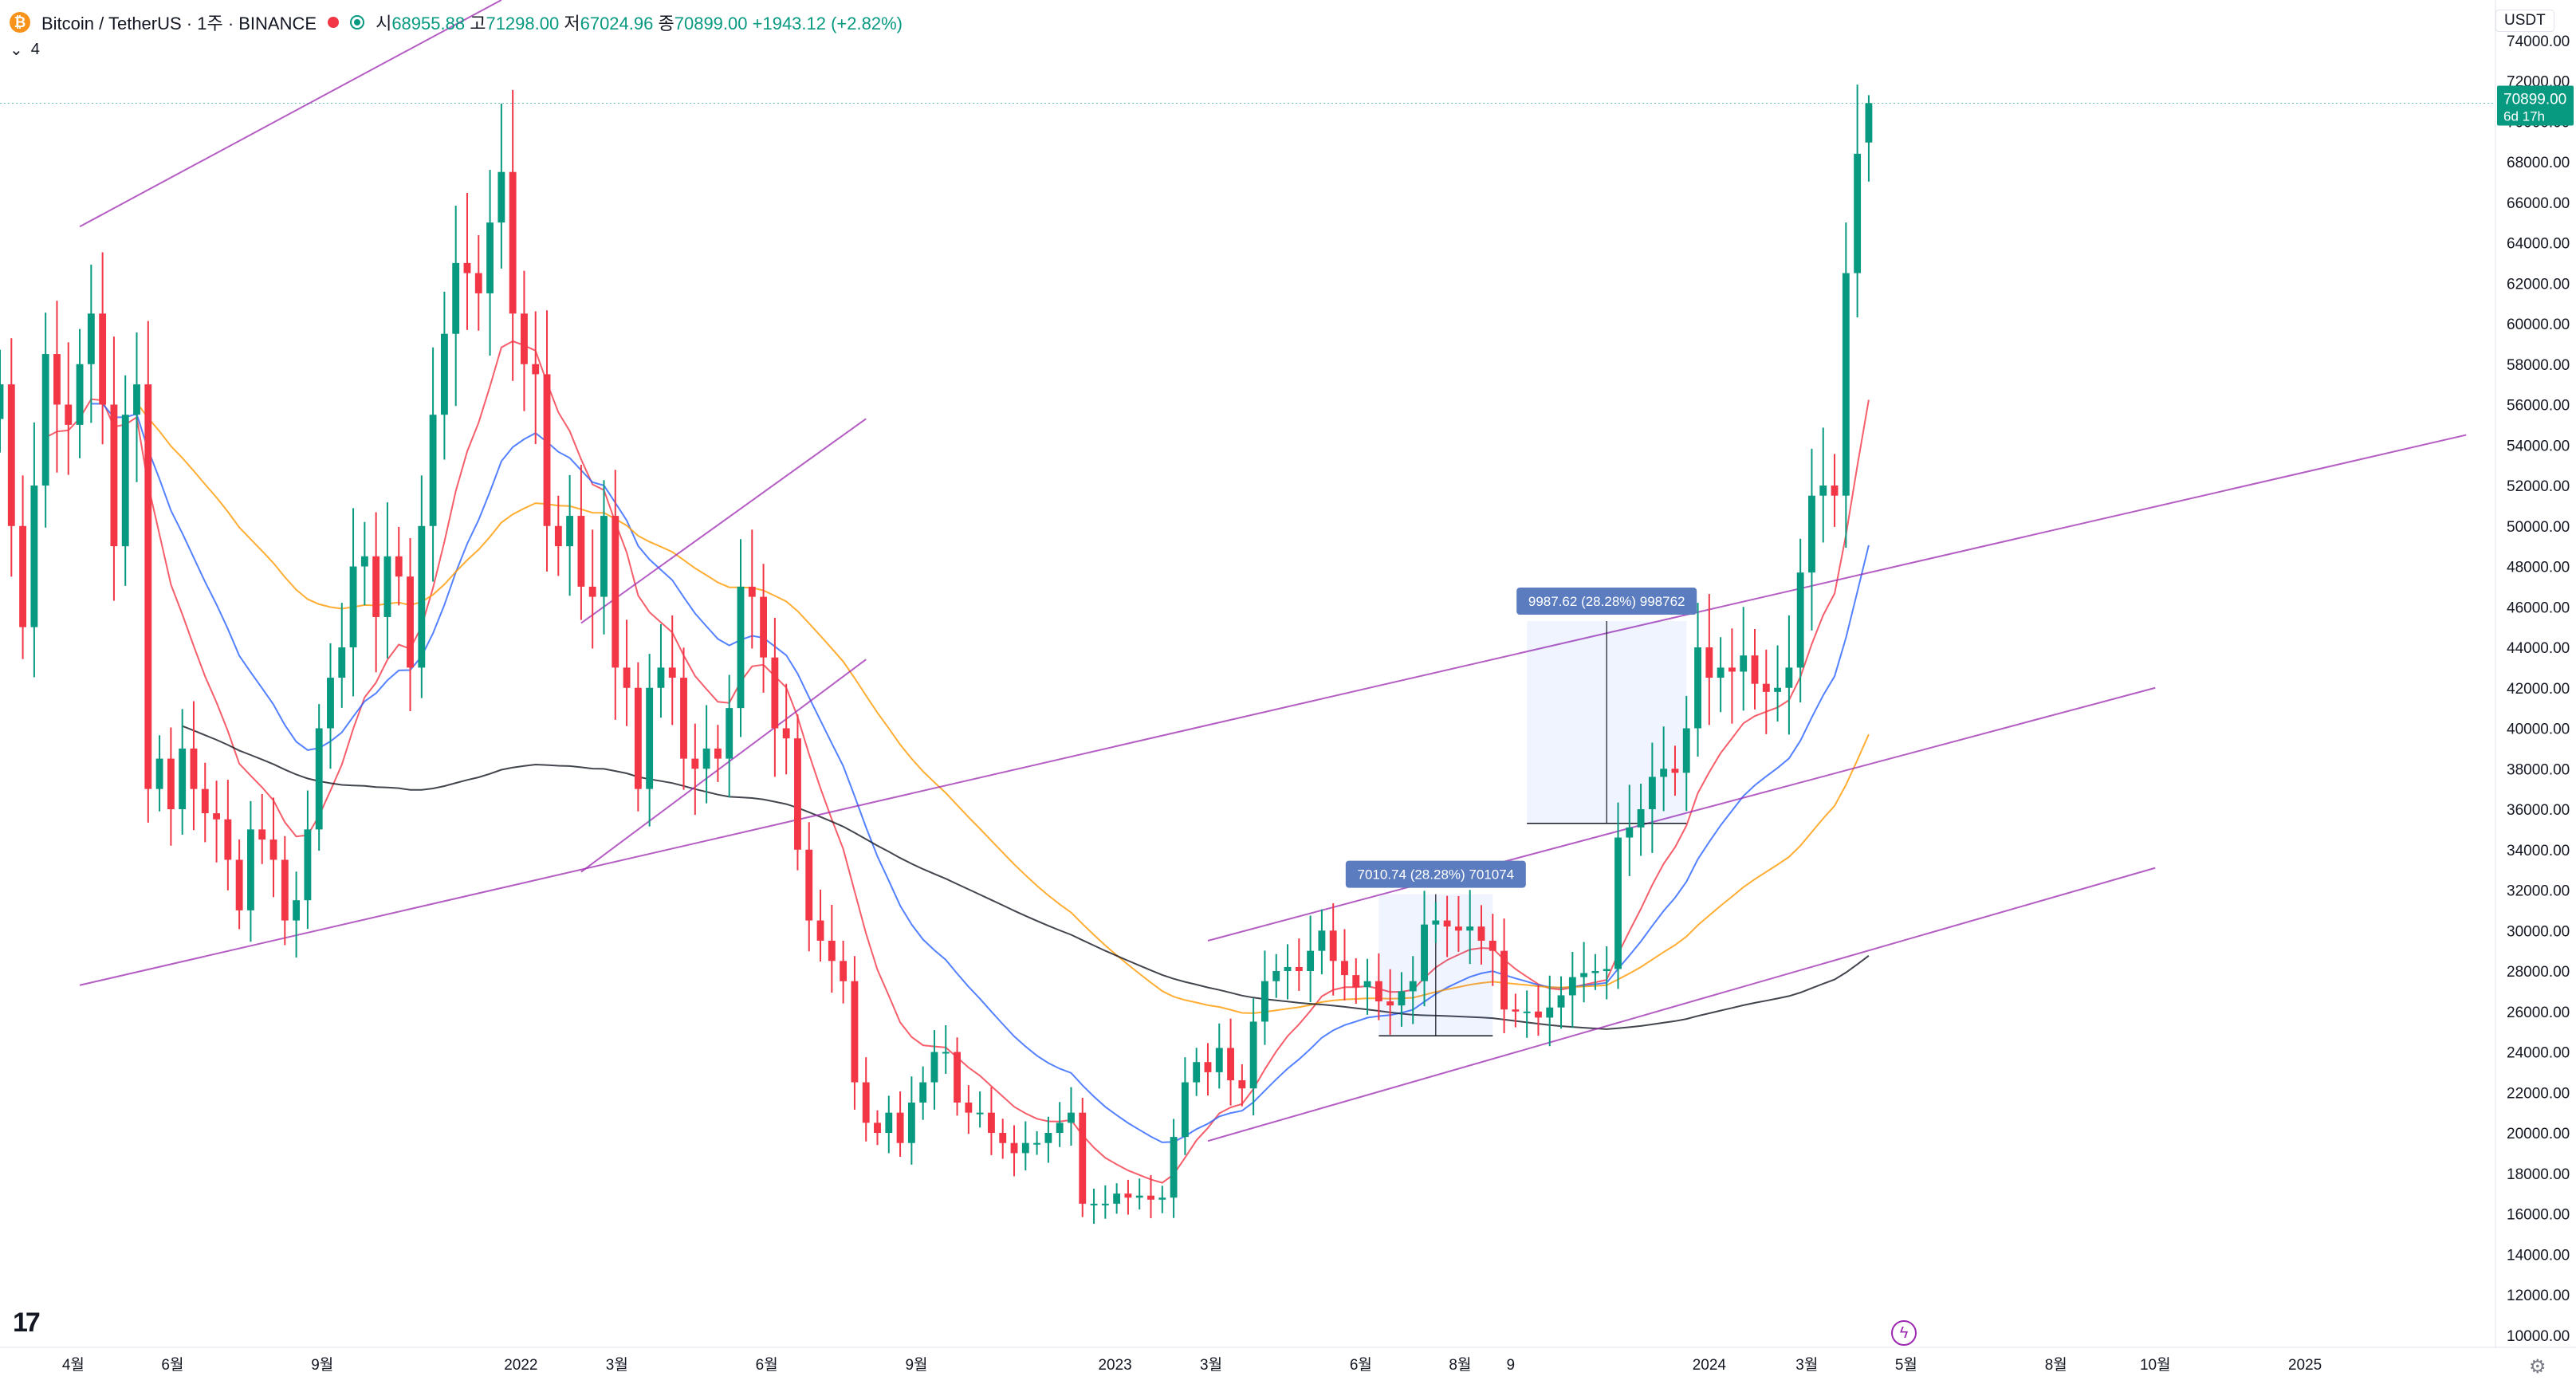 Image resolution: width=2576 pixels, height=1388 pixels. I want to click on bitcoin-icon: ₿, so click(20, 22).